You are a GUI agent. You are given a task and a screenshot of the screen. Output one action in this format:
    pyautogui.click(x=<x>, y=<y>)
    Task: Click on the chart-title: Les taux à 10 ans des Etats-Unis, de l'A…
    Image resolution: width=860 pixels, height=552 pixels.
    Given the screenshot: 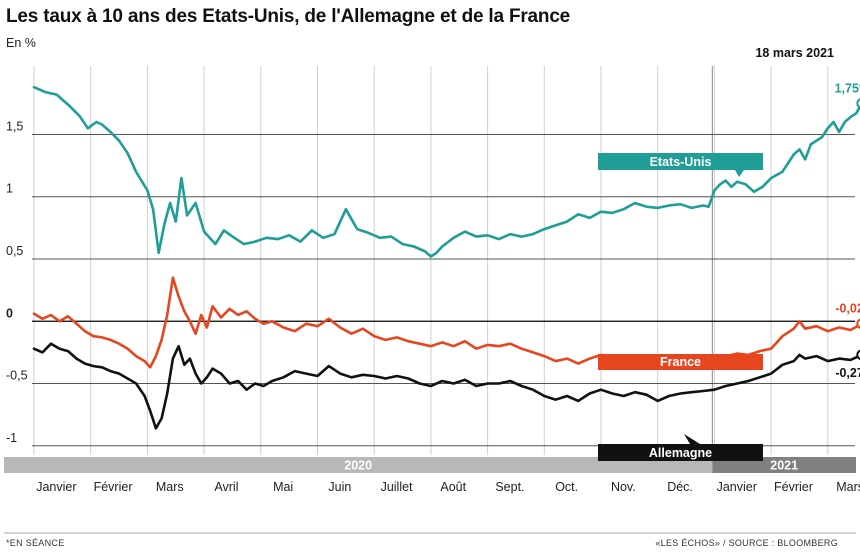 What is the action you would take?
    pyautogui.click(x=288, y=16)
    